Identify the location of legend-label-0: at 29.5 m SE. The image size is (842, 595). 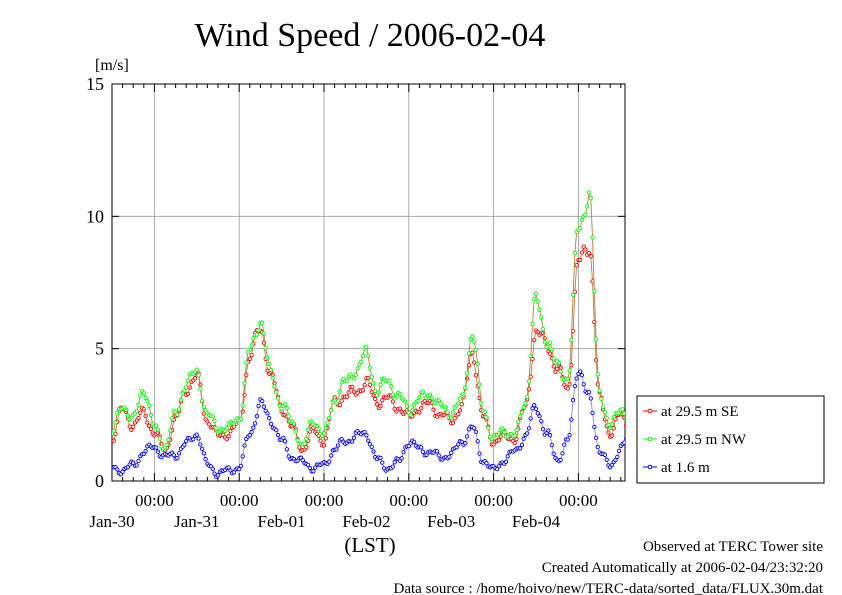
(700, 412).